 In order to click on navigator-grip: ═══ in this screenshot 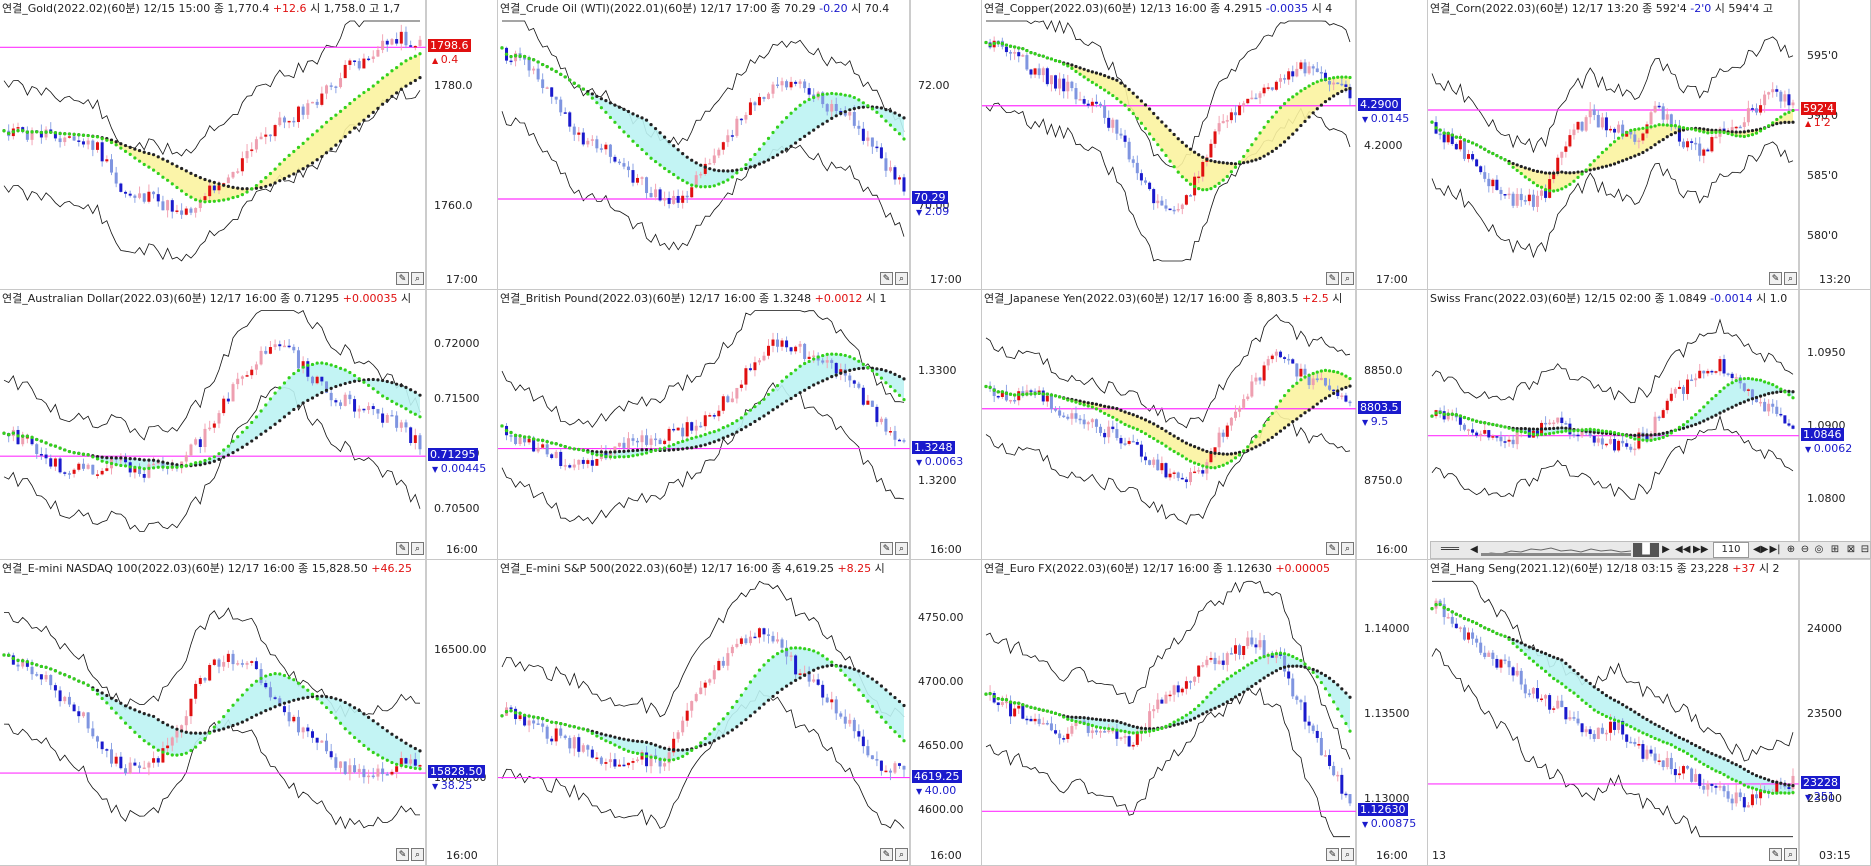, I will do `click(1450, 549)`.